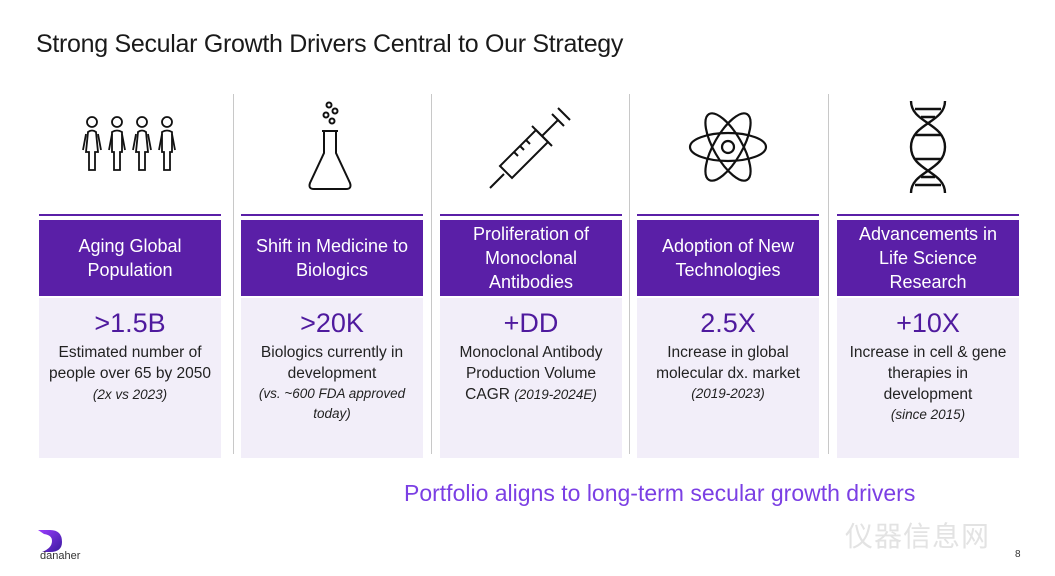  I want to click on people-icon, so click(130, 147).